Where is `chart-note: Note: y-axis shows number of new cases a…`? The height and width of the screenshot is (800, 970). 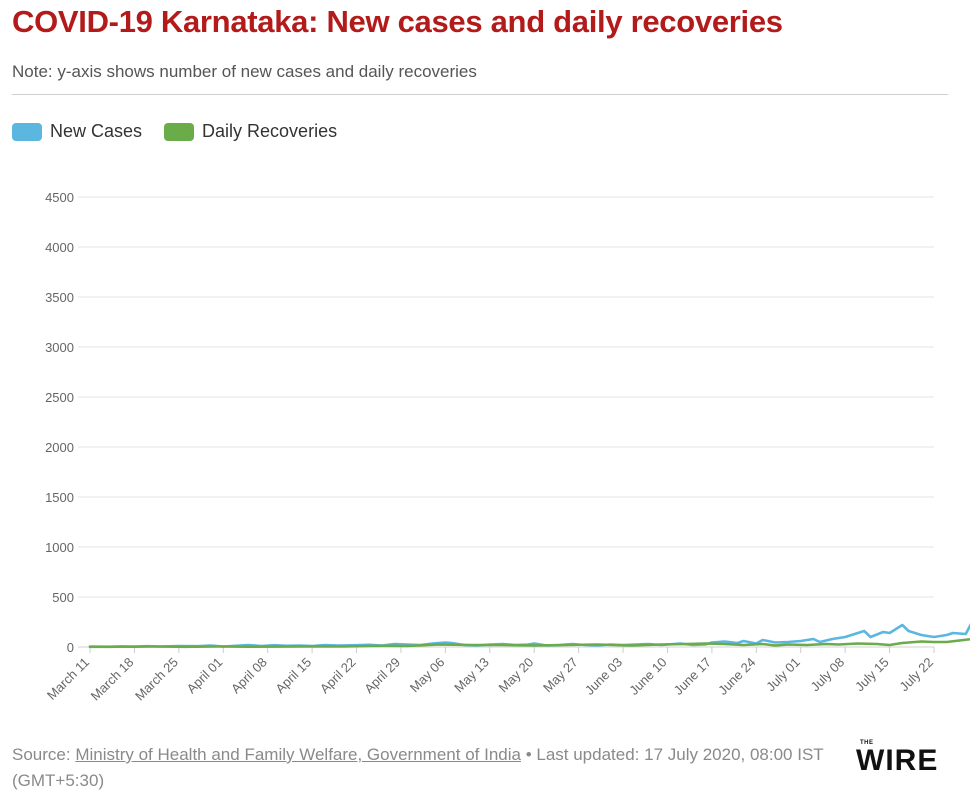
chart-note: Note: y-axis shows number of new cases a… is located at coordinates (244, 71).